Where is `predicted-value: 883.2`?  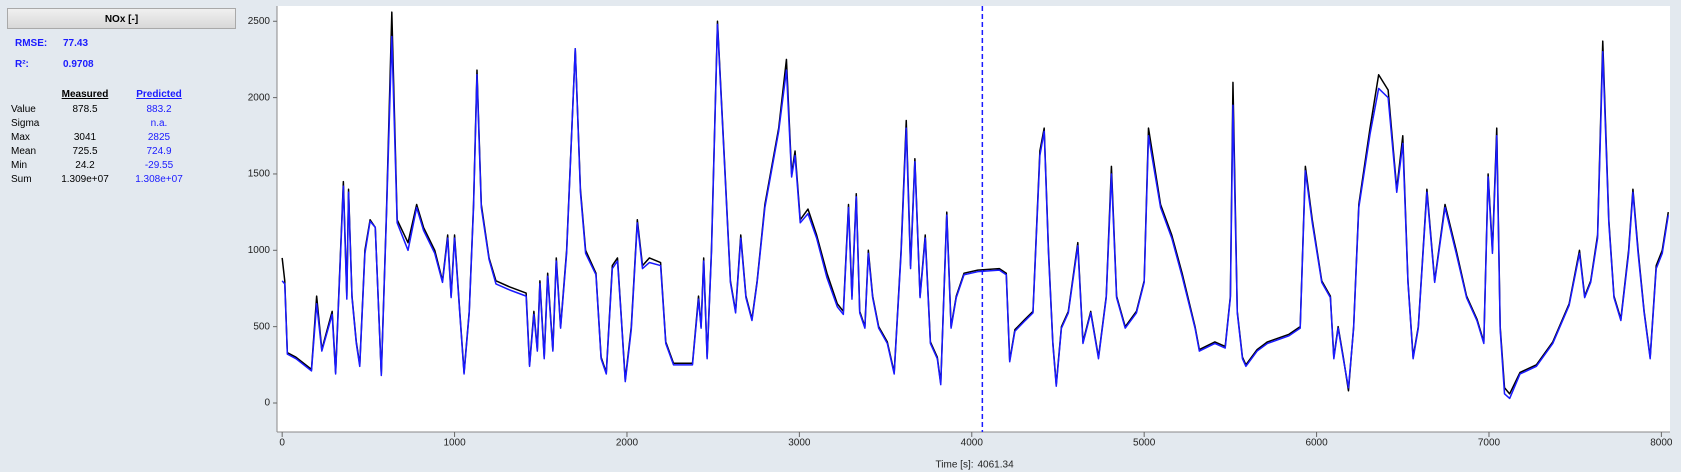 predicted-value: 883.2 is located at coordinates (159, 109).